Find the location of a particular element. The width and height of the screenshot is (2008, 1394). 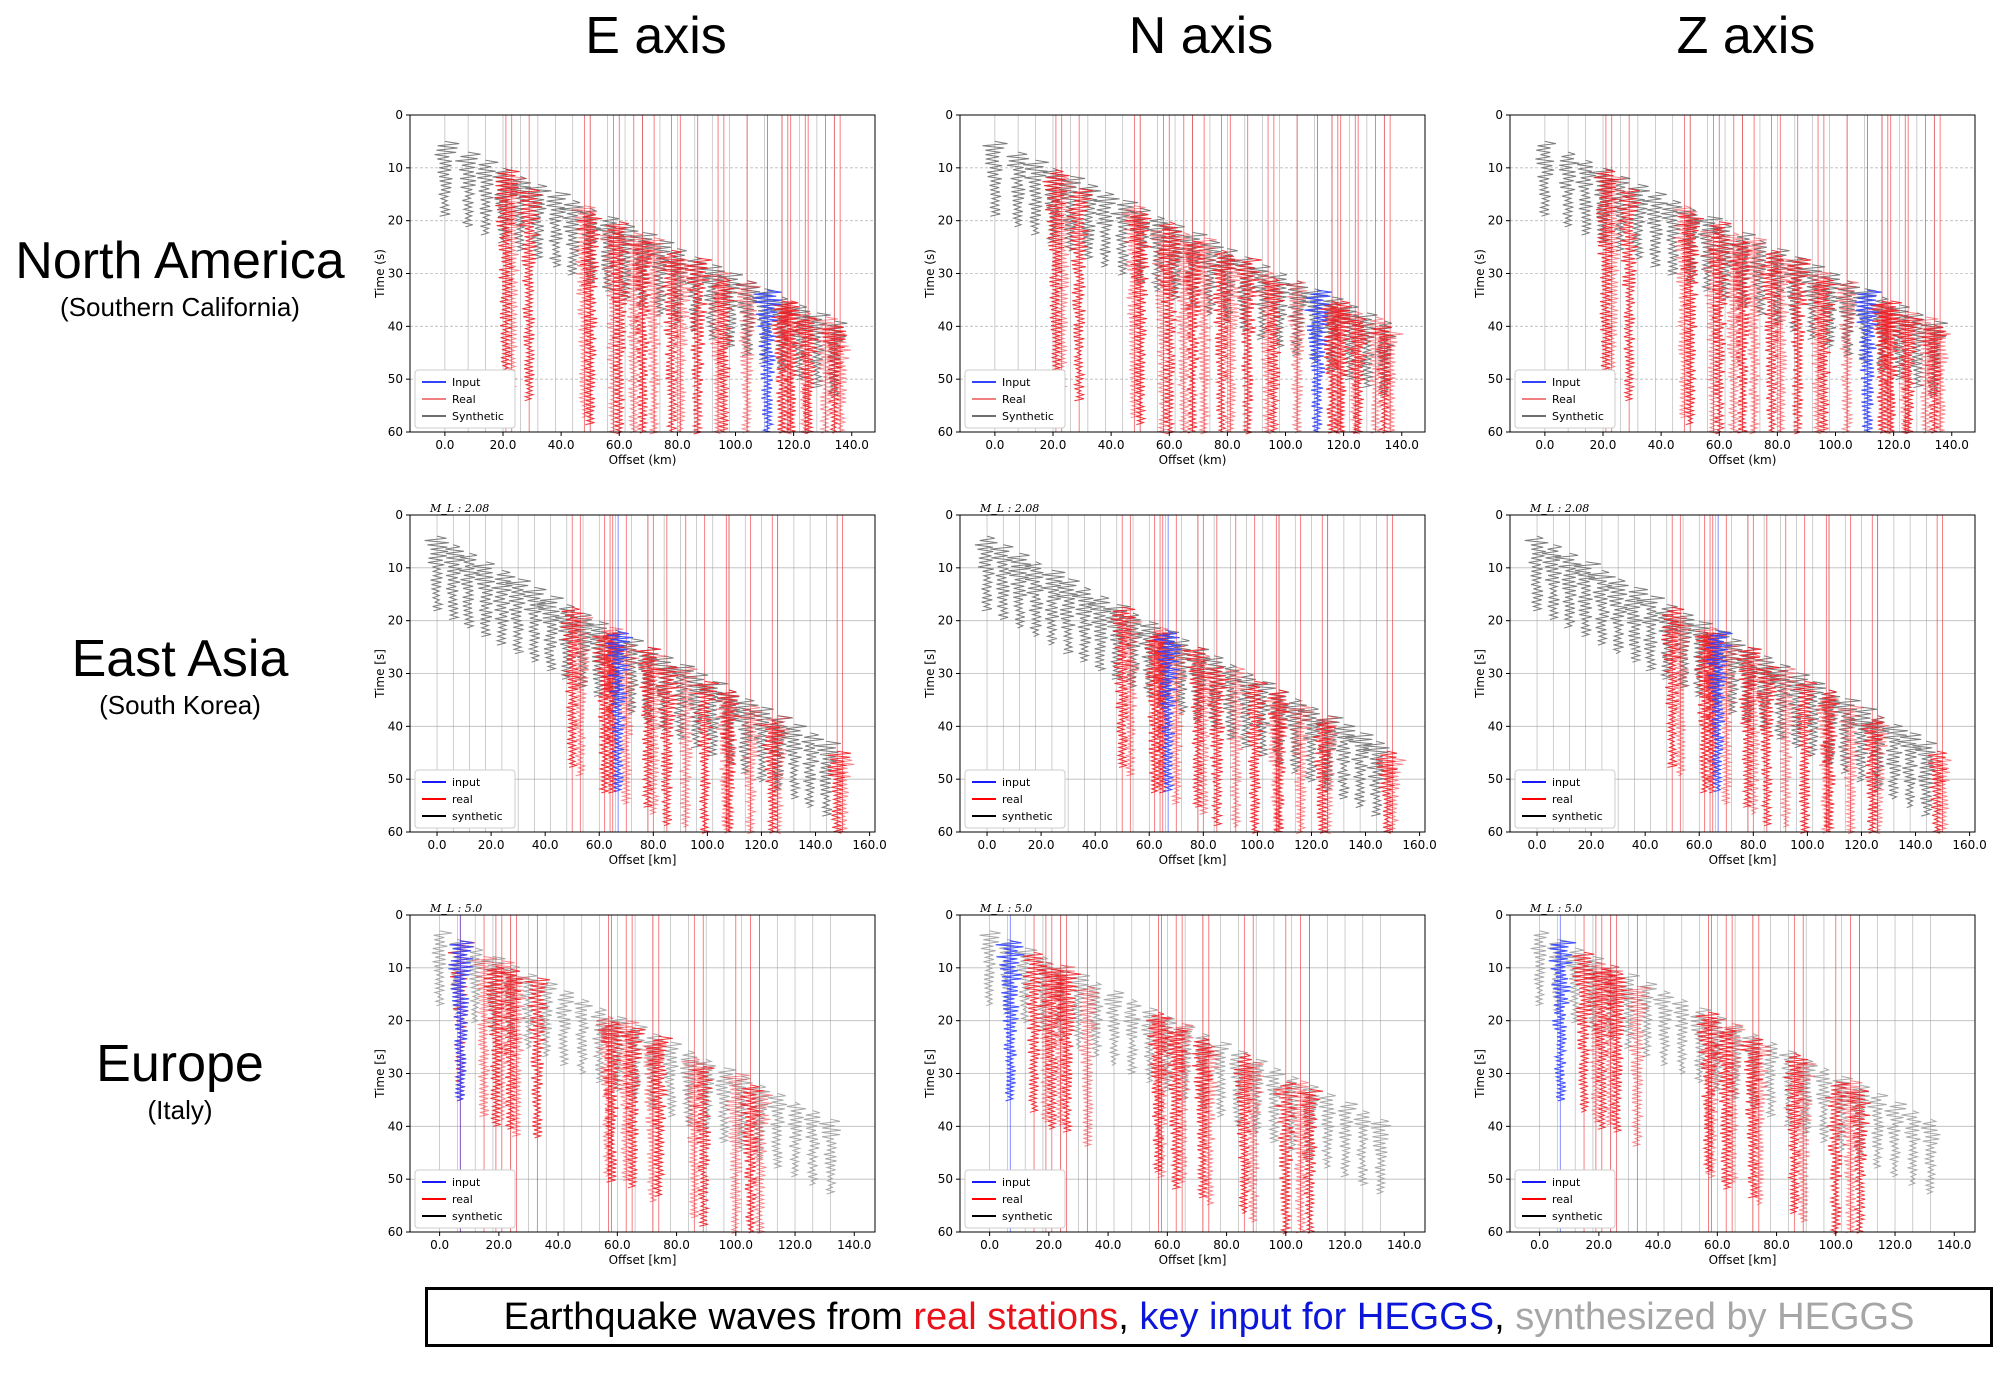

legend-label: input is located at coordinates (1566, 1182).